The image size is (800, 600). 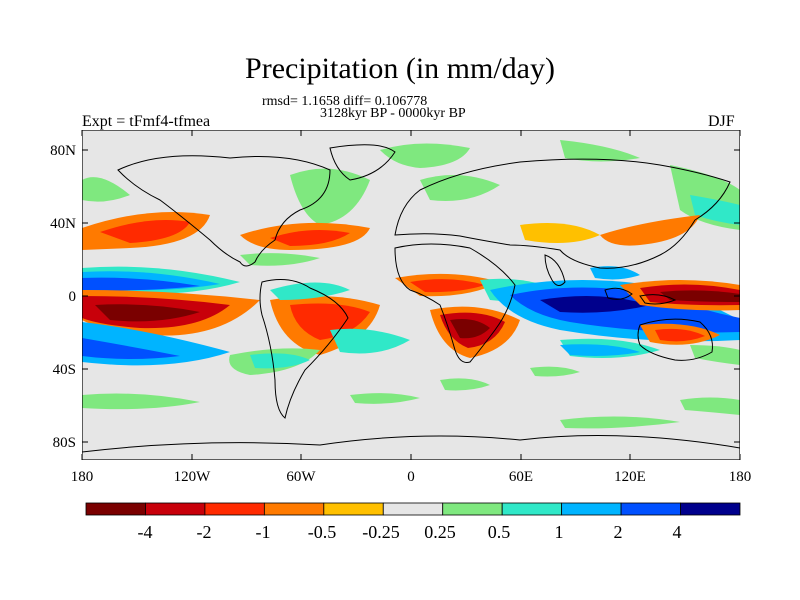 I want to click on lat-label: 0, so click(x=73, y=297).